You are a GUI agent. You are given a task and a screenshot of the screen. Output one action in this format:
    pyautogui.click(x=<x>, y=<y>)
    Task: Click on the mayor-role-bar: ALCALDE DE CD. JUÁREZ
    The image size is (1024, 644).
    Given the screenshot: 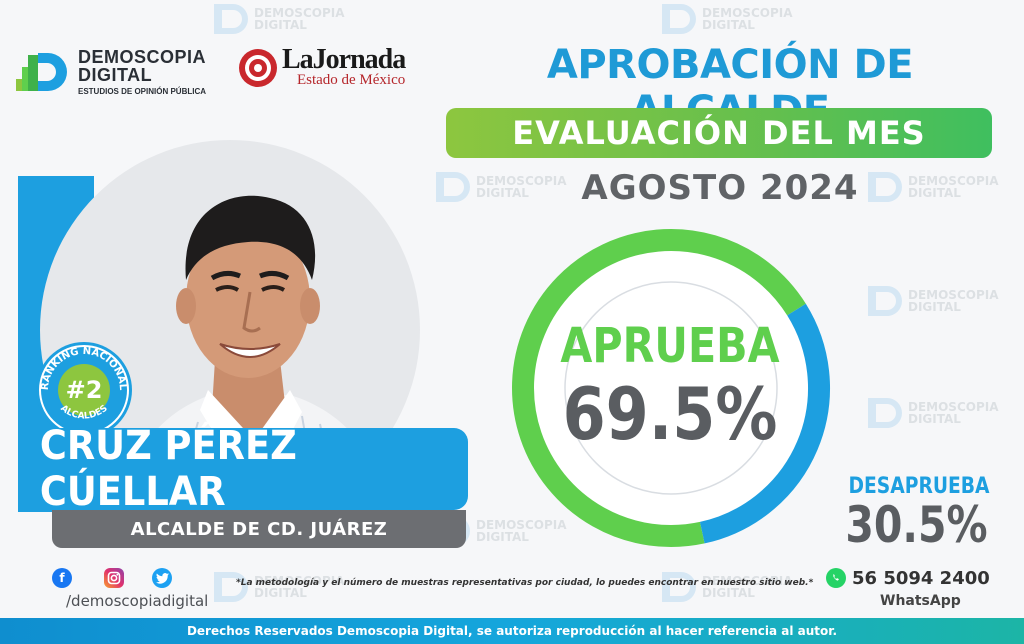 What is the action you would take?
    pyautogui.click(x=259, y=529)
    